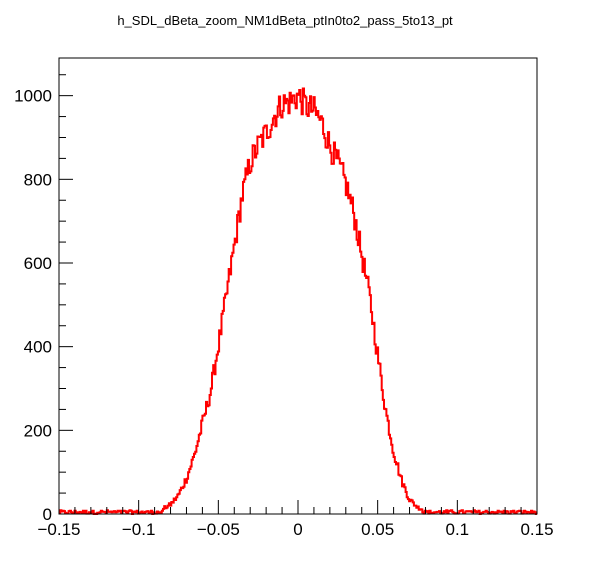 Image resolution: width=596 pixels, height=572 pixels. Describe the element at coordinates (38, 430) in the screenshot. I see `y-tick-label: 200` at that location.